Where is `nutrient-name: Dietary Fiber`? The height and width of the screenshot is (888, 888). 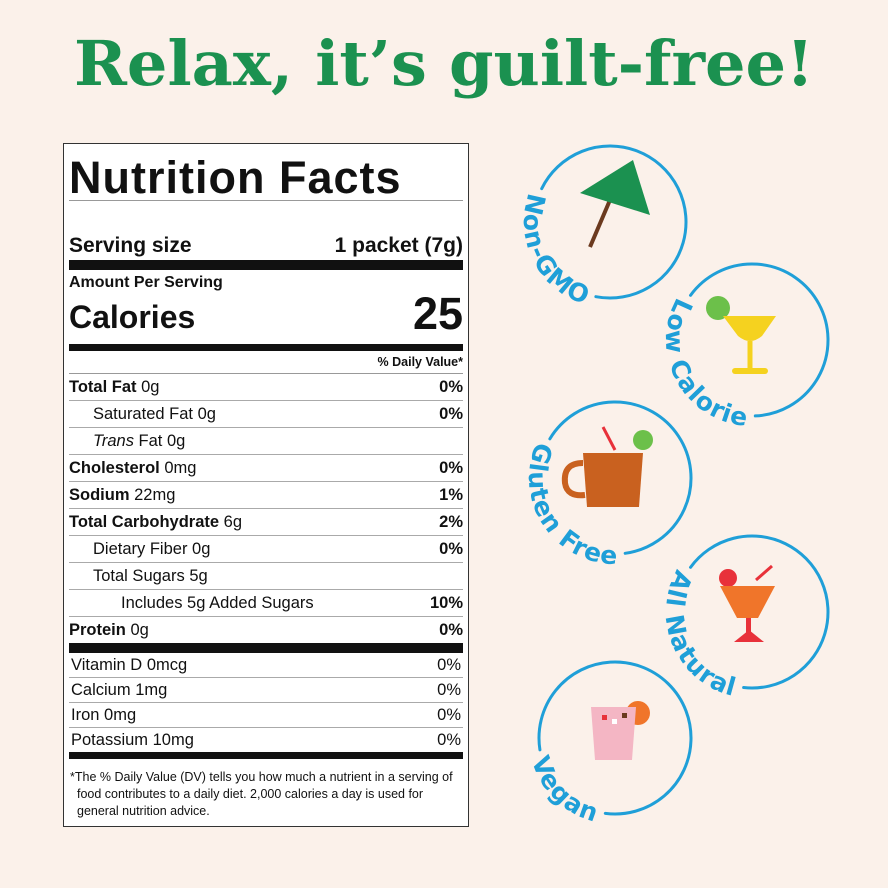
nutrient-name: Dietary Fiber is located at coordinates (140, 549).